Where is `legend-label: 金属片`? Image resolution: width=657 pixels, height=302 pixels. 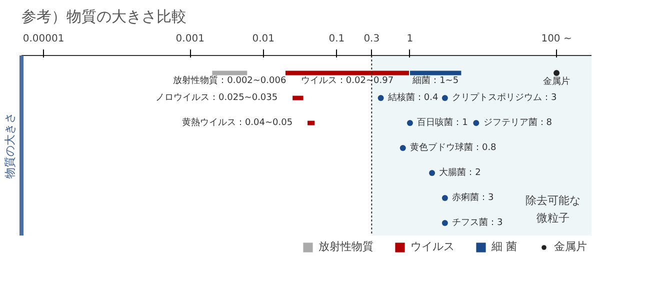 legend-label: 金属片 is located at coordinates (570, 246).